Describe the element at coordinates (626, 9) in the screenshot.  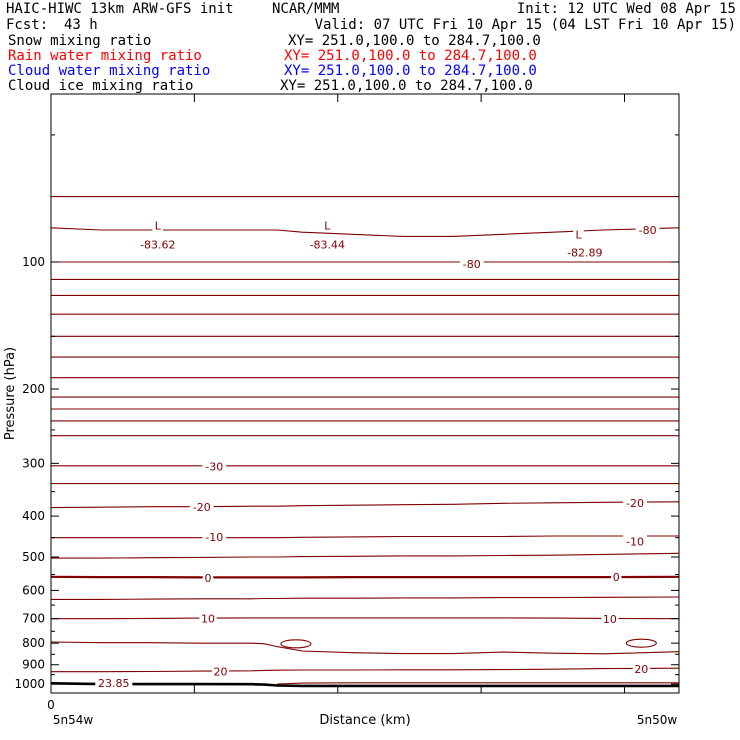
I see `header-init: Init: 12 UTC Wed 08 Apr 15` at that location.